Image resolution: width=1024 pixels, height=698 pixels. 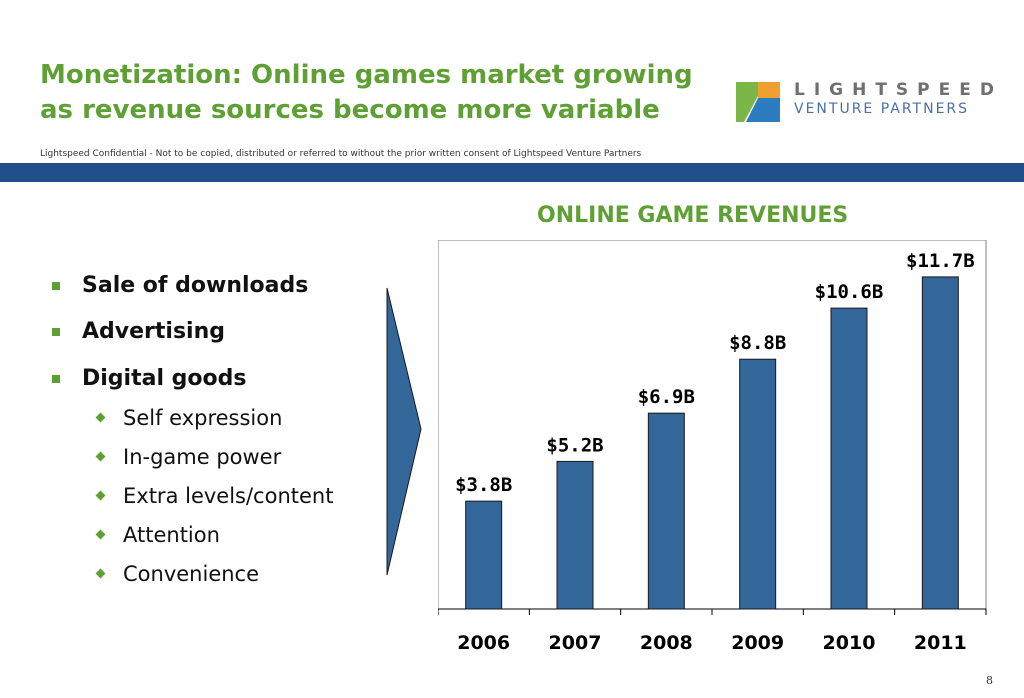 What do you see at coordinates (574, 445) in the screenshot?
I see `data-label: $5.2B` at bounding box center [574, 445].